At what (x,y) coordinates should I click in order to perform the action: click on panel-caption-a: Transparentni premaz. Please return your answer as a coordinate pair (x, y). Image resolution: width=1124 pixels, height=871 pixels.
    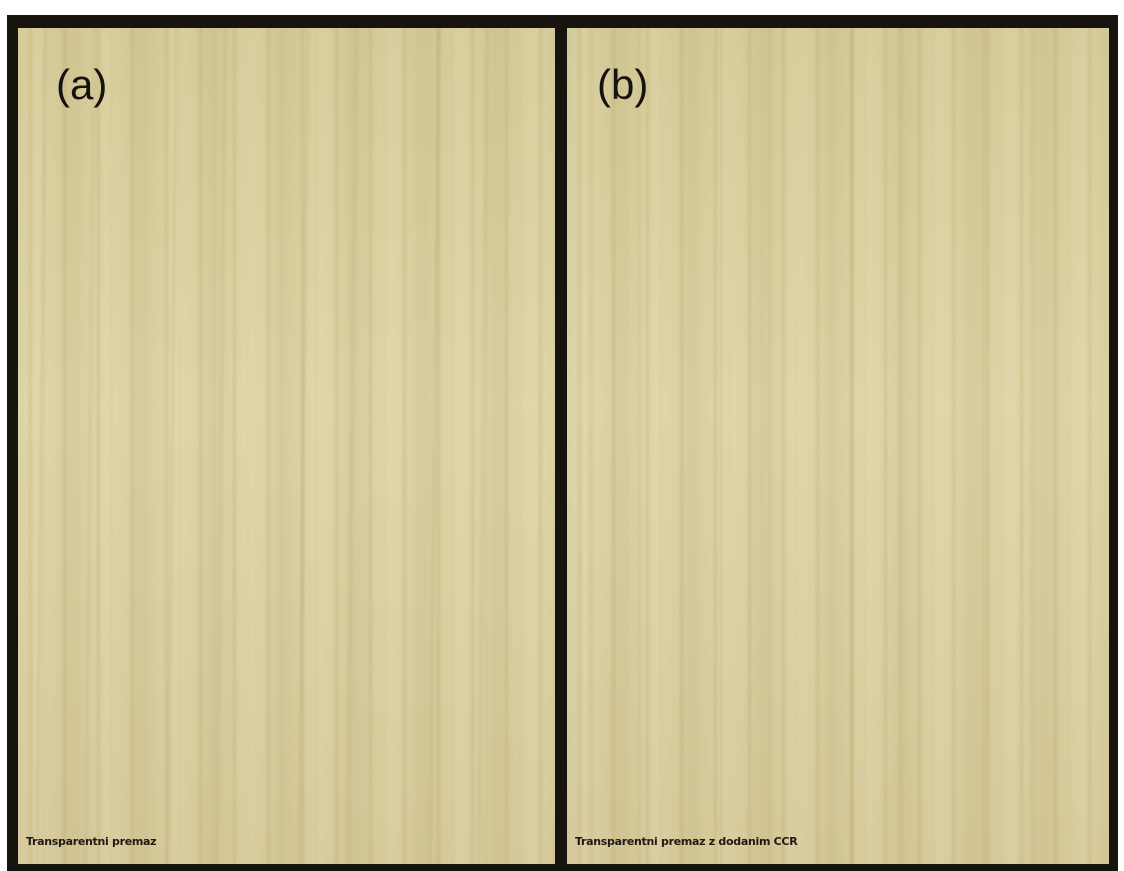
    Looking at the image, I should click on (91, 841).